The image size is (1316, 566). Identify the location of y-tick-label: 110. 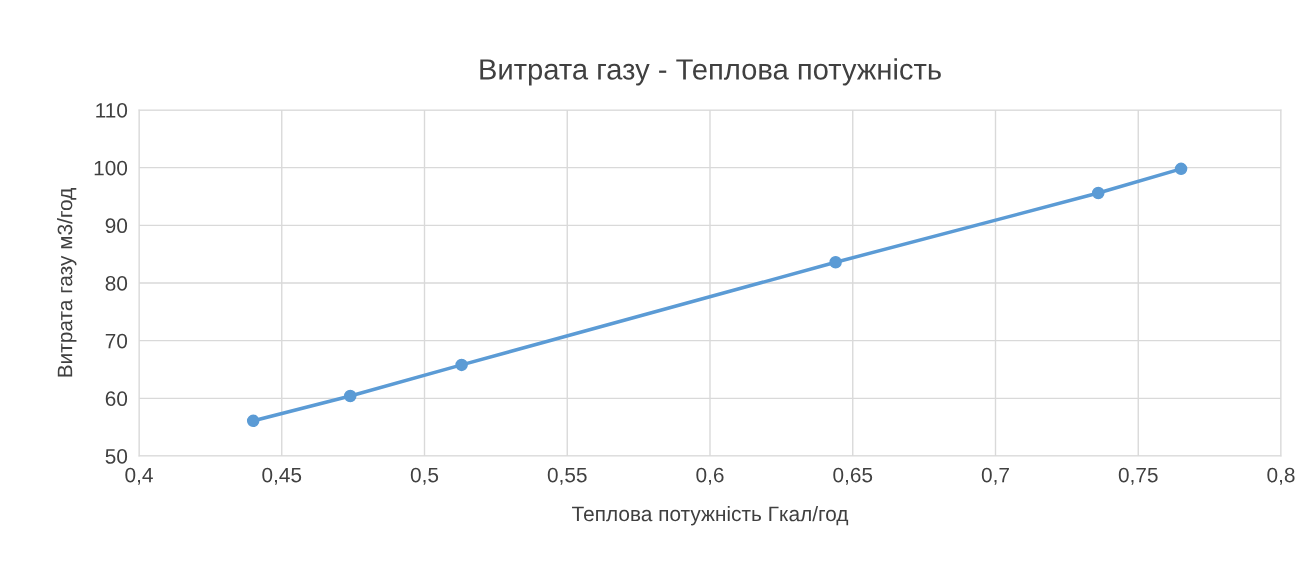
(112, 110).